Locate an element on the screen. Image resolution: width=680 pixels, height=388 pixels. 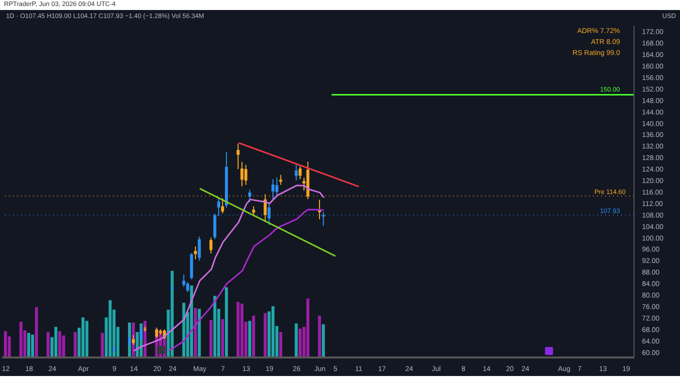
line-series is located at coordinates (246, 280).